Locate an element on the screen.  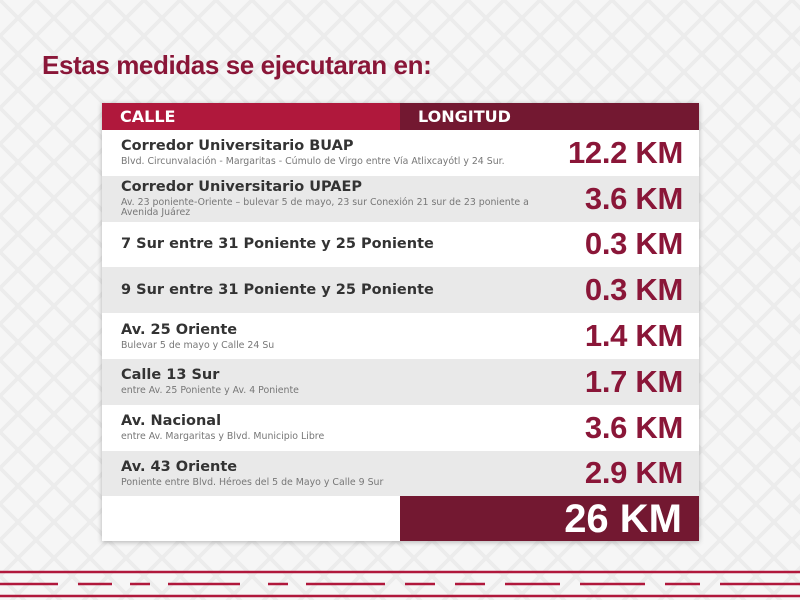
total-row: 26 KM is located at coordinates (400, 519).